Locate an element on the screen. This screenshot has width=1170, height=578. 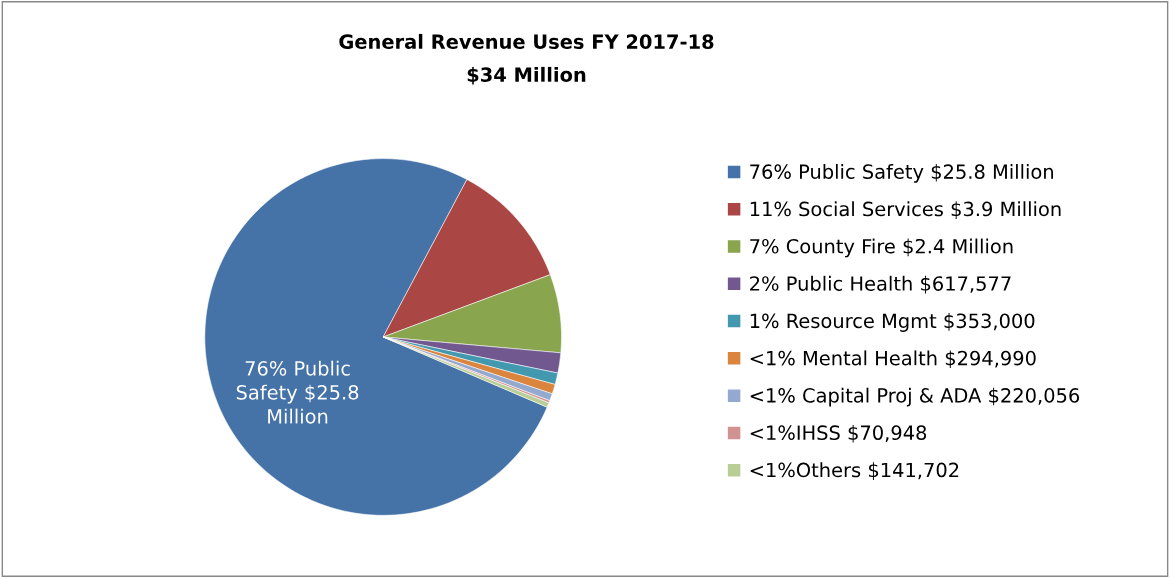
chart-subtitle: $34 Million is located at coordinates (526, 75).